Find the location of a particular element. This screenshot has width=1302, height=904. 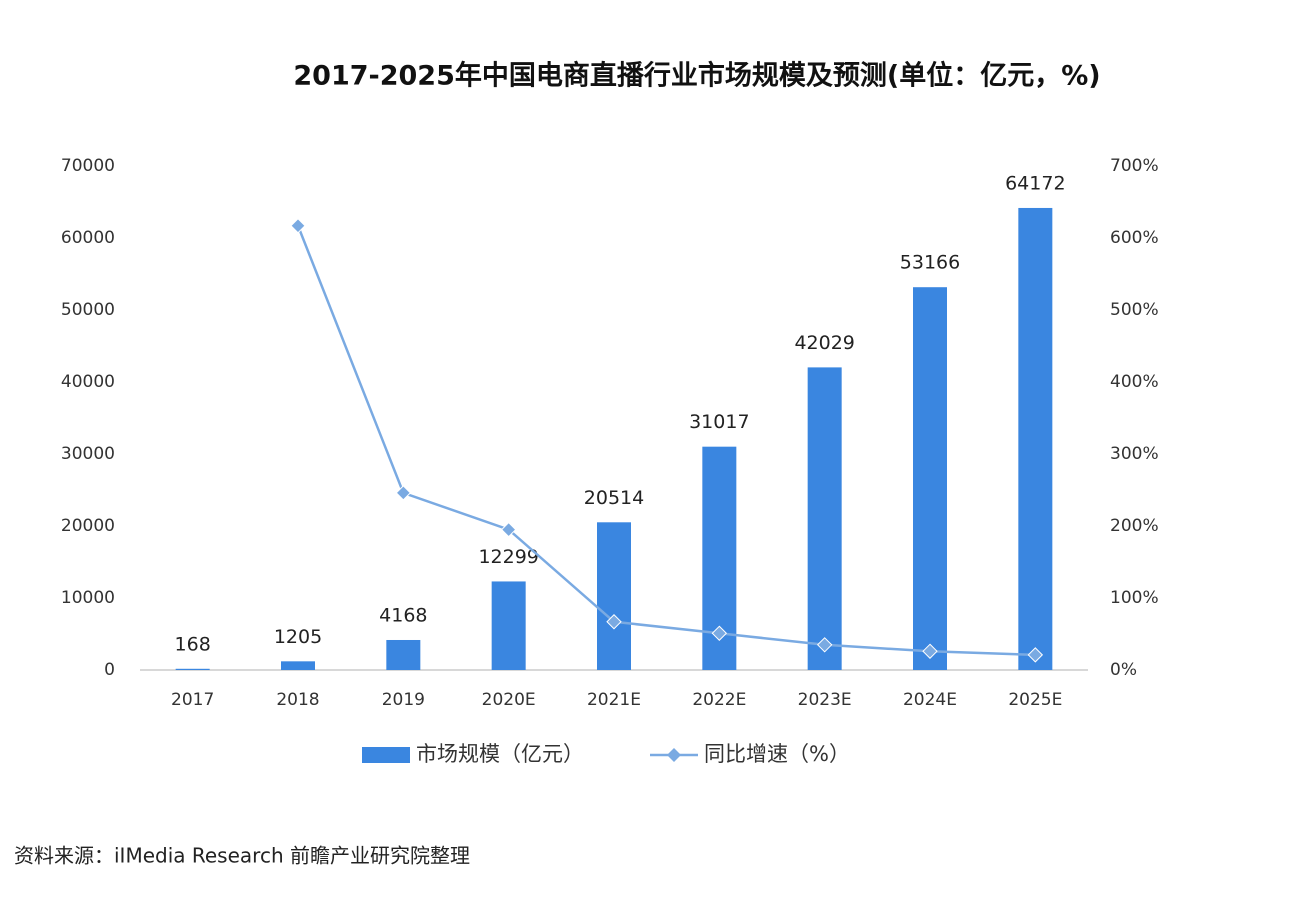

data-label: 64172 is located at coordinates (1035, 183).